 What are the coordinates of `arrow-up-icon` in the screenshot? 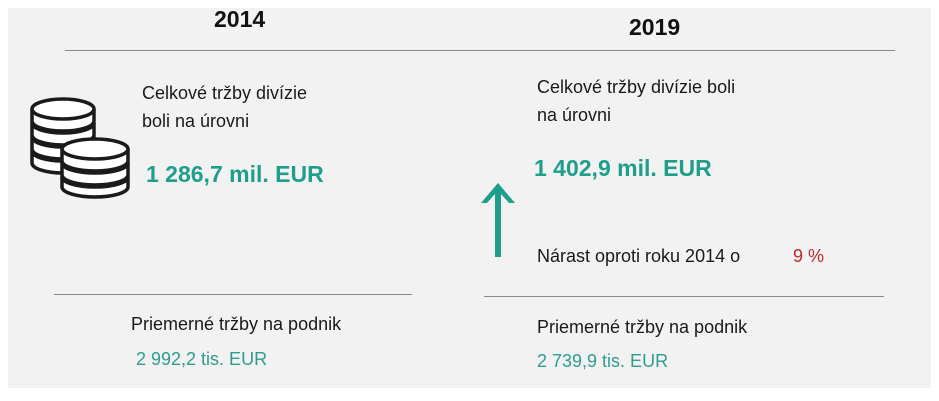 It's located at (498, 220).